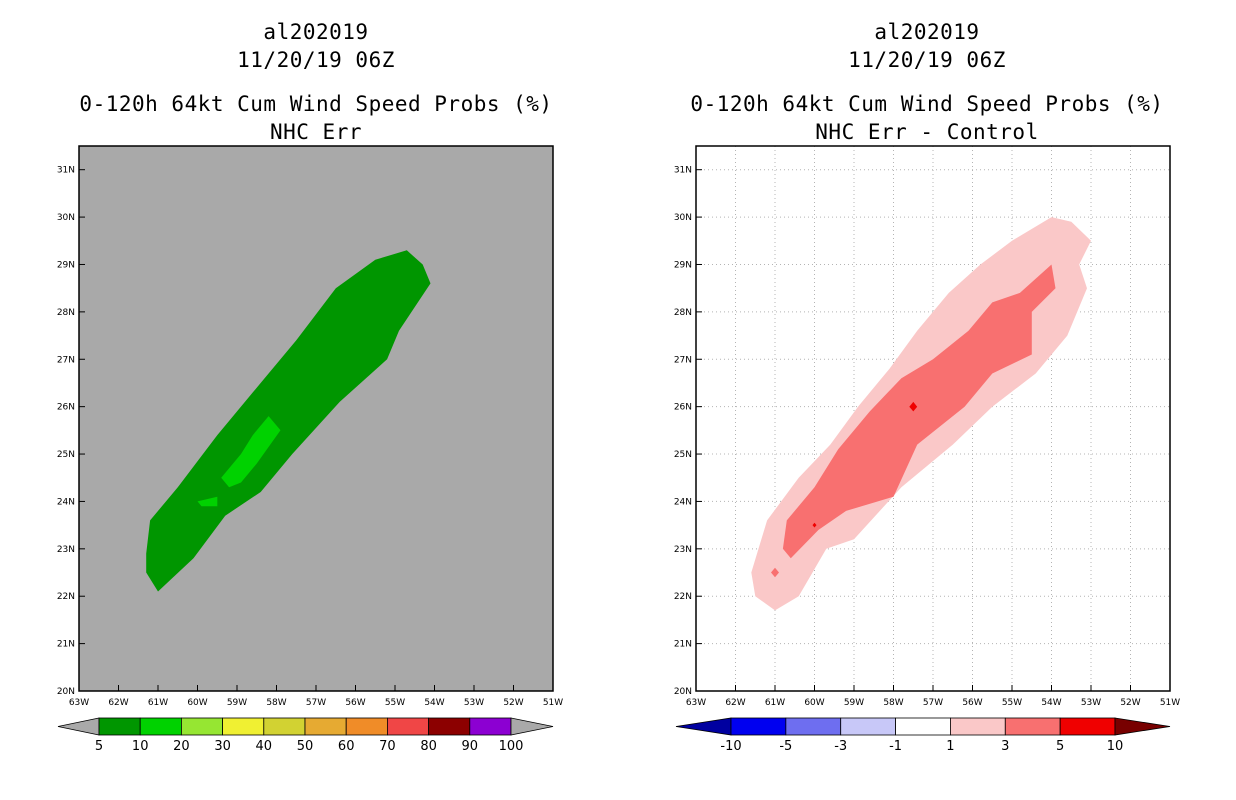  What do you see at coordinates (181, 746) in the screenshot?
I see `colorbar-label: 20` at bounding box center [181, 746].